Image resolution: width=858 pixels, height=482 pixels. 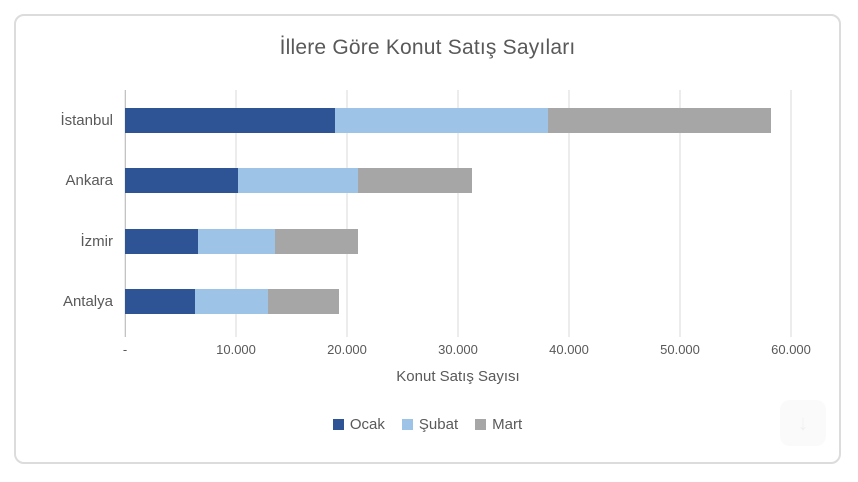 I want to click on x-tick-label: 20.000, so click(x=347, y=349).